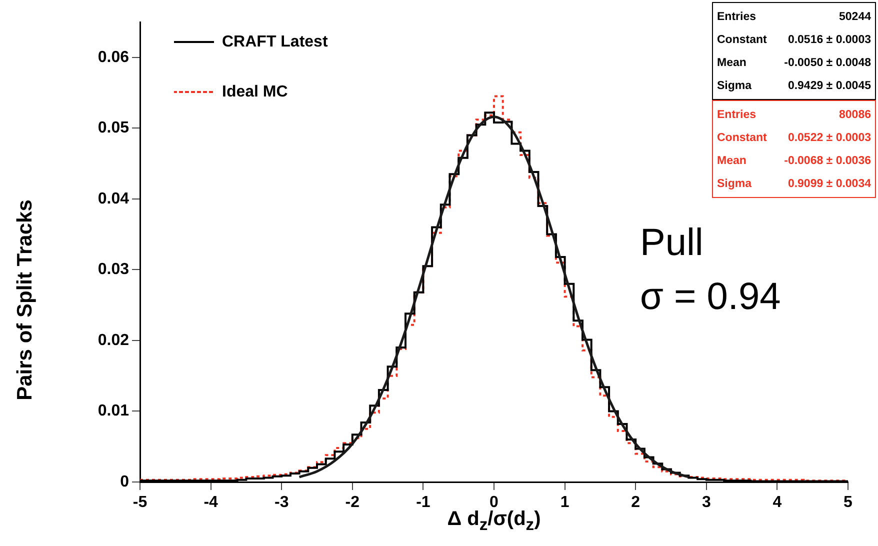  Describe the element at coordinates (275, 41) in the screenshot. I see `legend-label: CRAFT Latest` at that location.